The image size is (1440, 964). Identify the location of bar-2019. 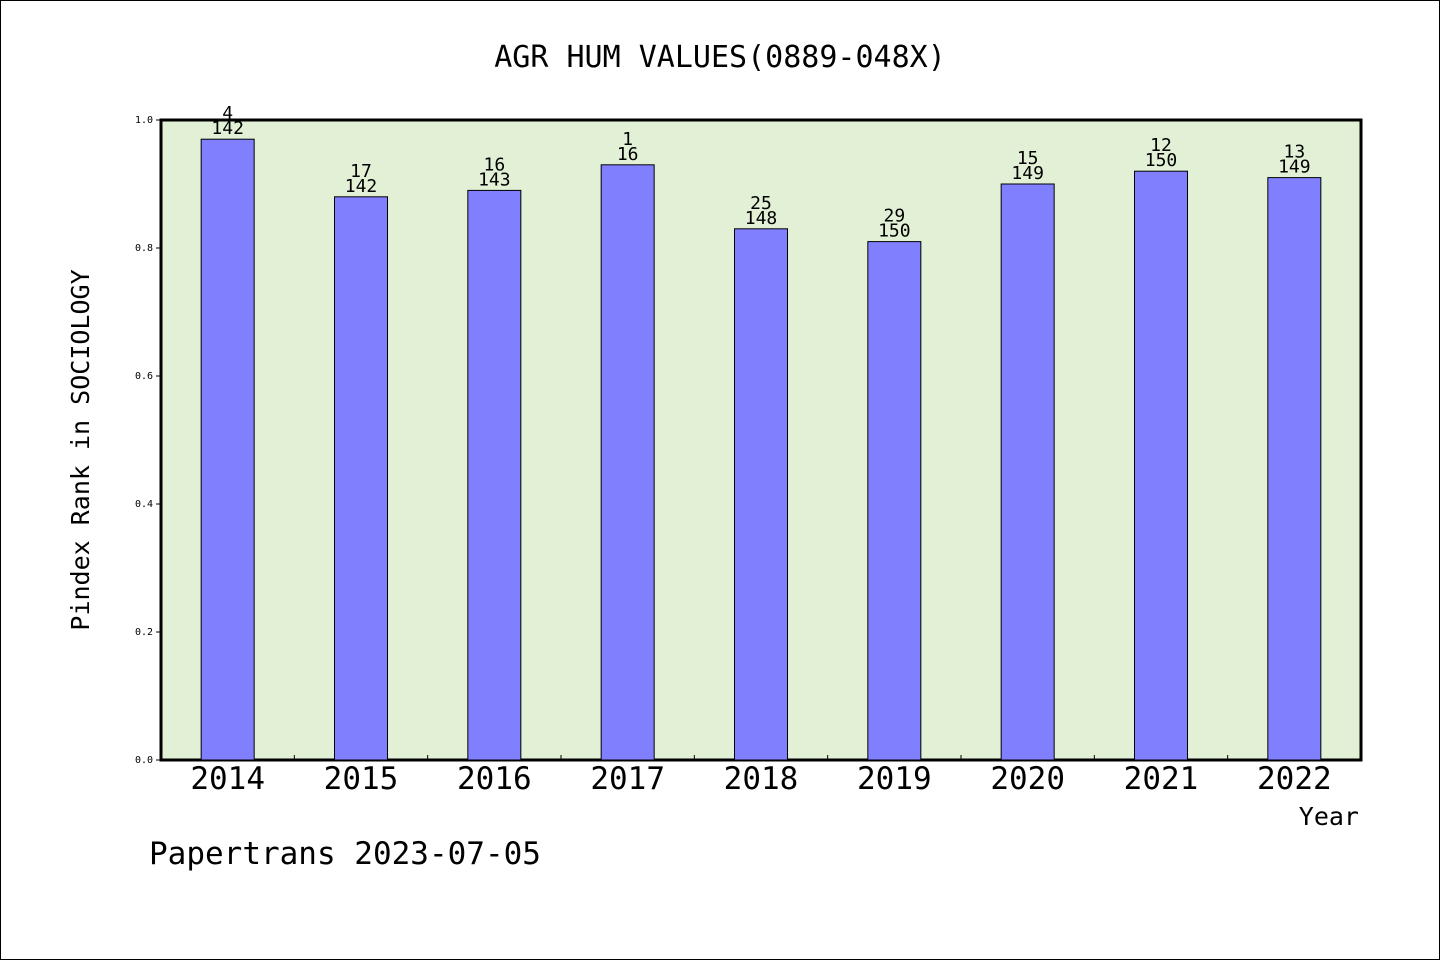
(894, 501).